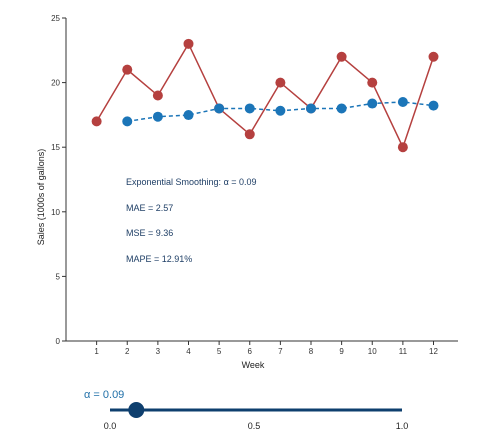 This screenshot has width=480, height=439. I want to click on slider-tick-label: 0.5, so click(254, 426).